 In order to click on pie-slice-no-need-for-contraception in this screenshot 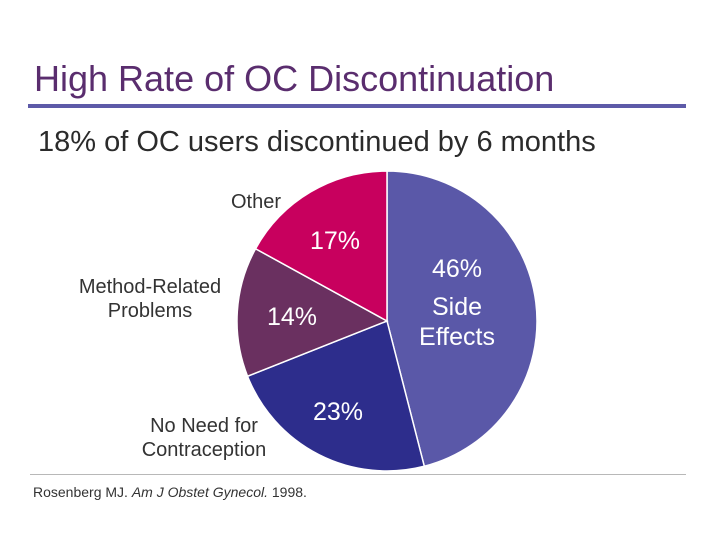, I will do `click(336, 395)`.